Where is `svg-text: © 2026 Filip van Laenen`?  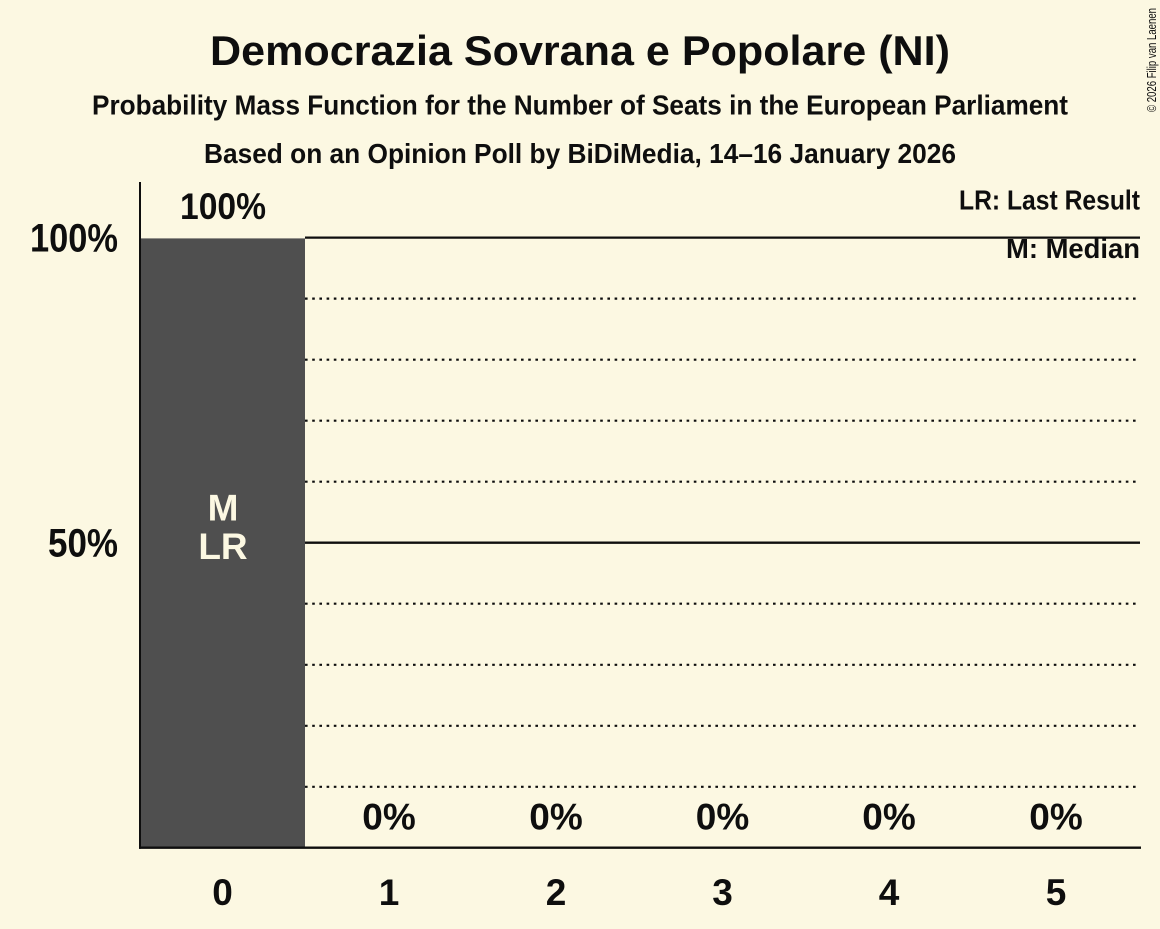 svg-text: © 2026 Filip van Laenen is located at coordinates (1152, 60).